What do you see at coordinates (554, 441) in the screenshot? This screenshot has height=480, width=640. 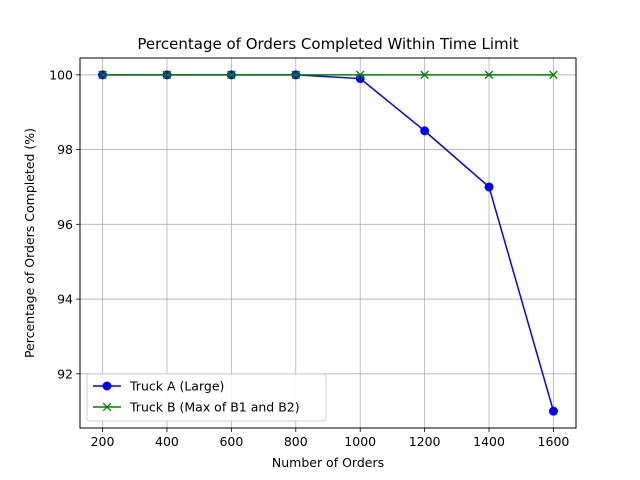 I see `x-tick-label: 1600` at bounding box center [554, 441].